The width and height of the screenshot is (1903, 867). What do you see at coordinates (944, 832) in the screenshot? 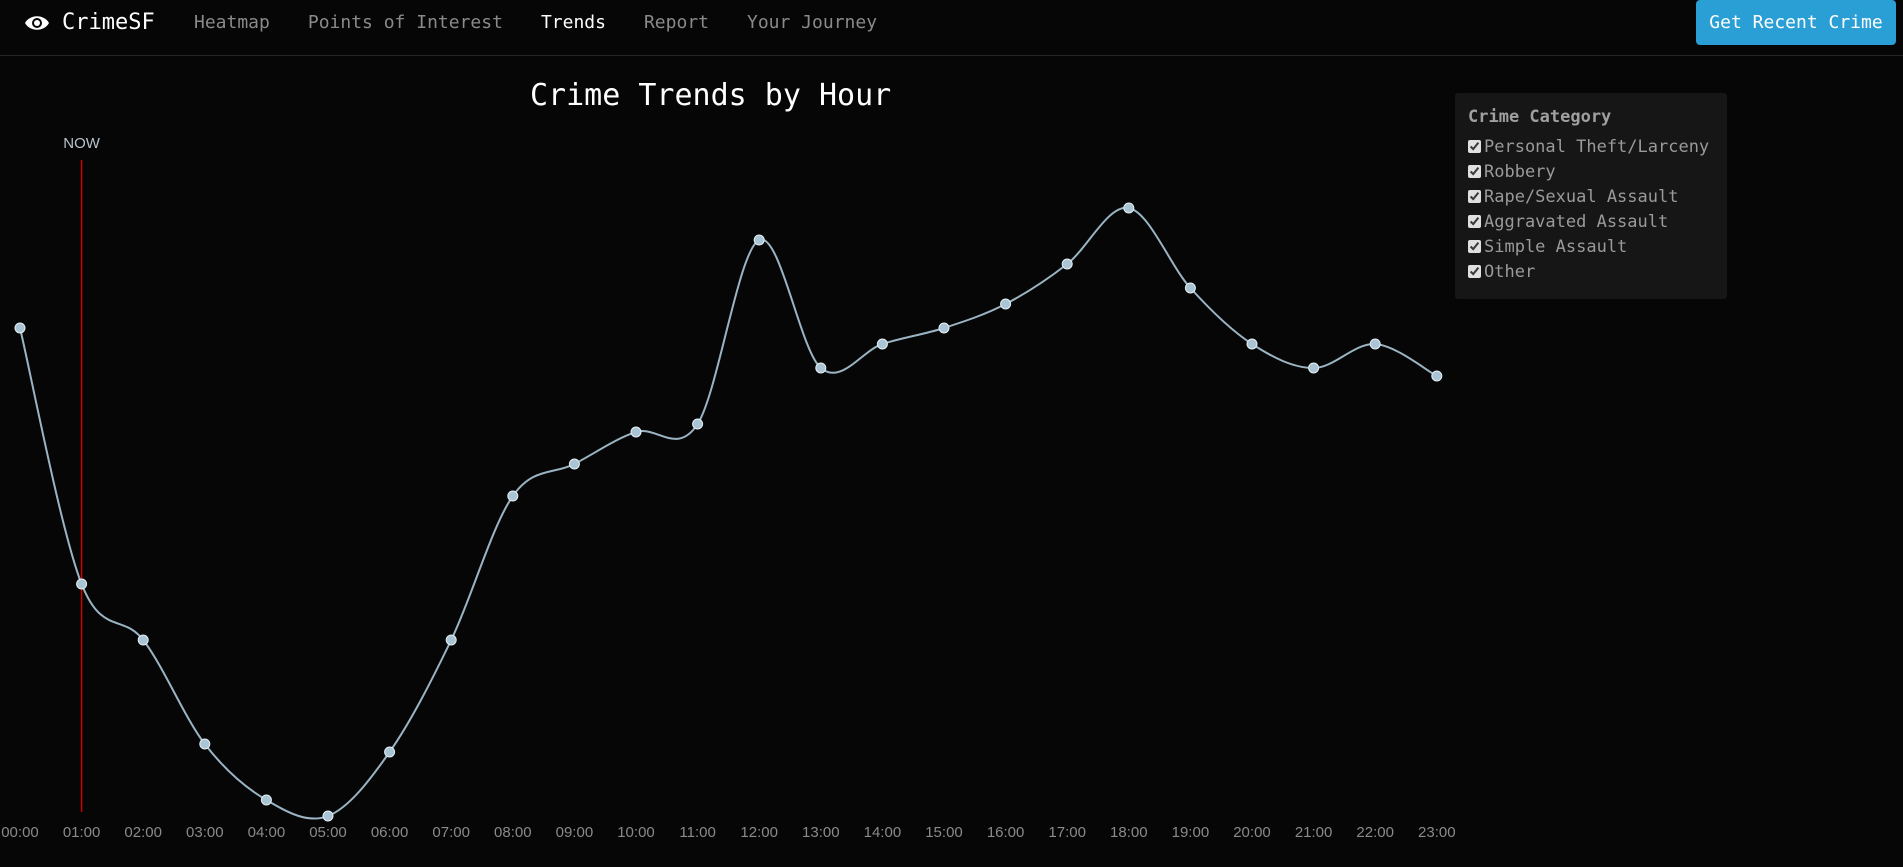
I see `x-tick-label: 15:00` at bounding box center [944, 832].